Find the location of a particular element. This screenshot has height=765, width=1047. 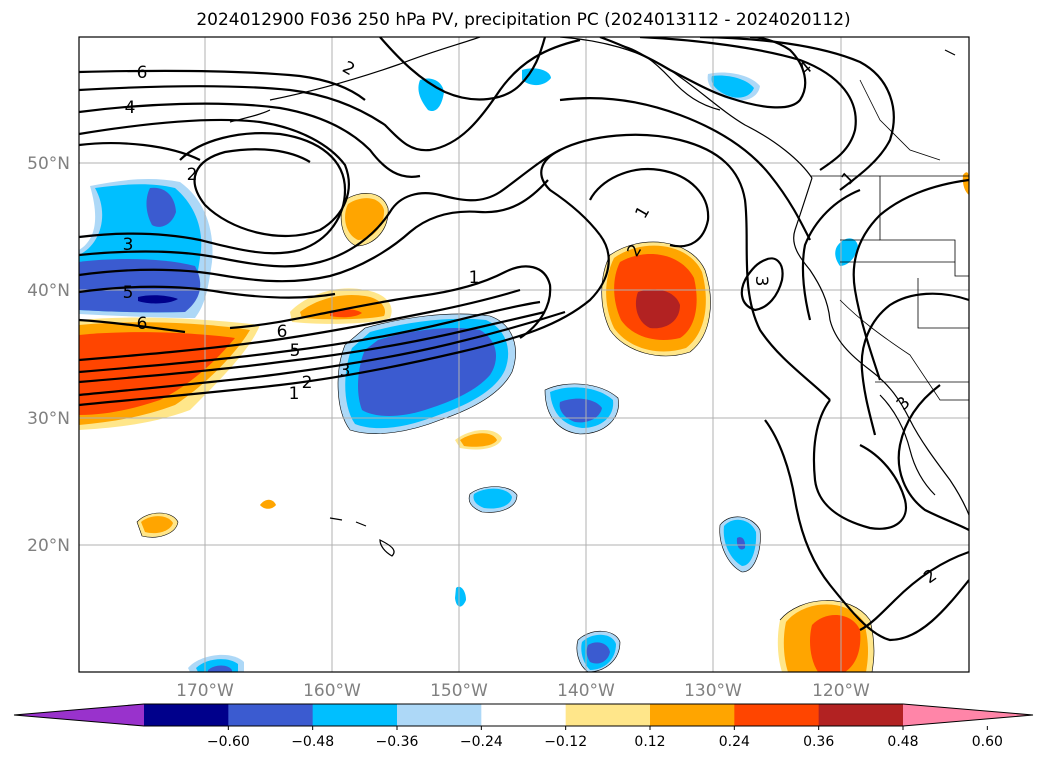

lon-label: 120°W is located at coordinates (841, 691).